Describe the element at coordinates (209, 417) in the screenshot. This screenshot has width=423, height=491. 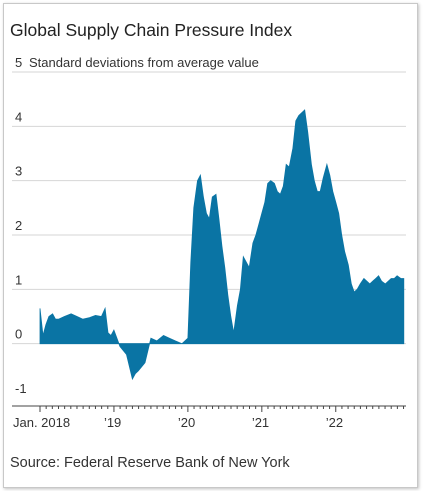
I see `x-axis: Jan. 2018 ’19 ’20 ’21 ’22` at that location.